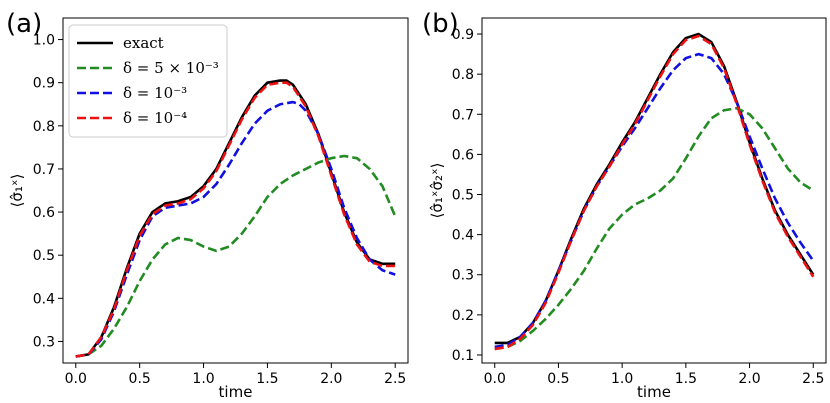 Image resolution: width=830 pixels, height=403 pixels. What do you see at coordinates (463, 316) in the screenshot?
I see `y-tick-label: 0.2` at bounding box center [463, 316].